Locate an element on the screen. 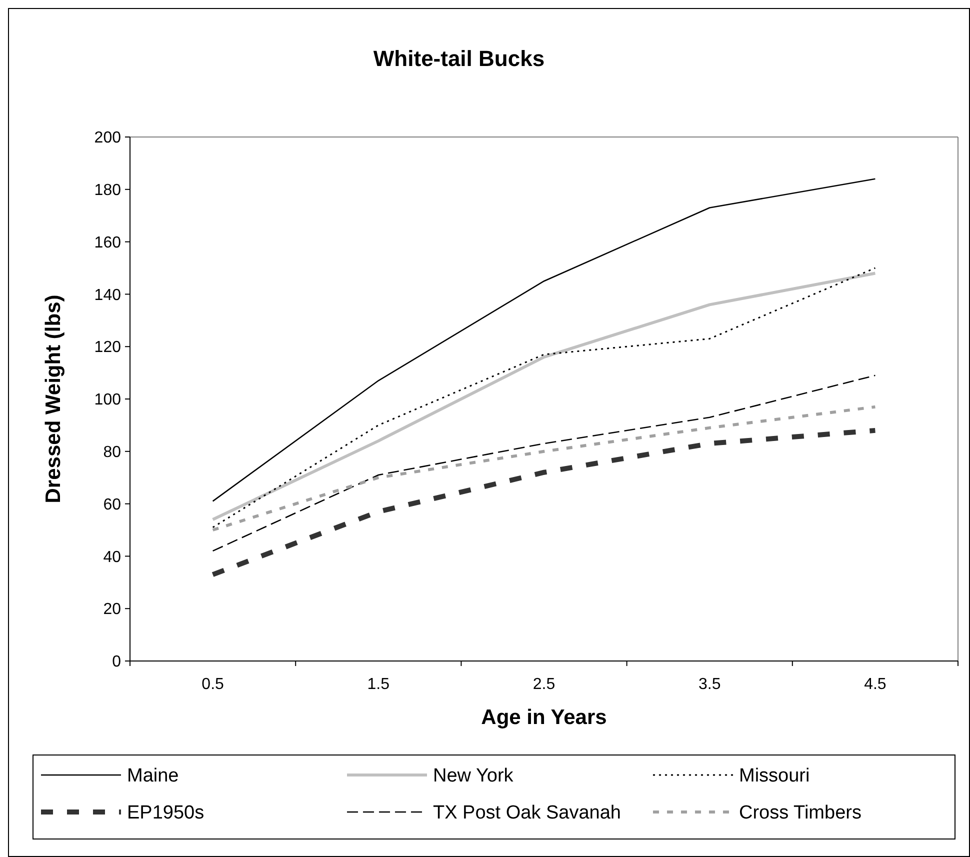 The height and width of the screenshot is (857, 970). legend-label: EP1950s is located at coordinates (165, 813).